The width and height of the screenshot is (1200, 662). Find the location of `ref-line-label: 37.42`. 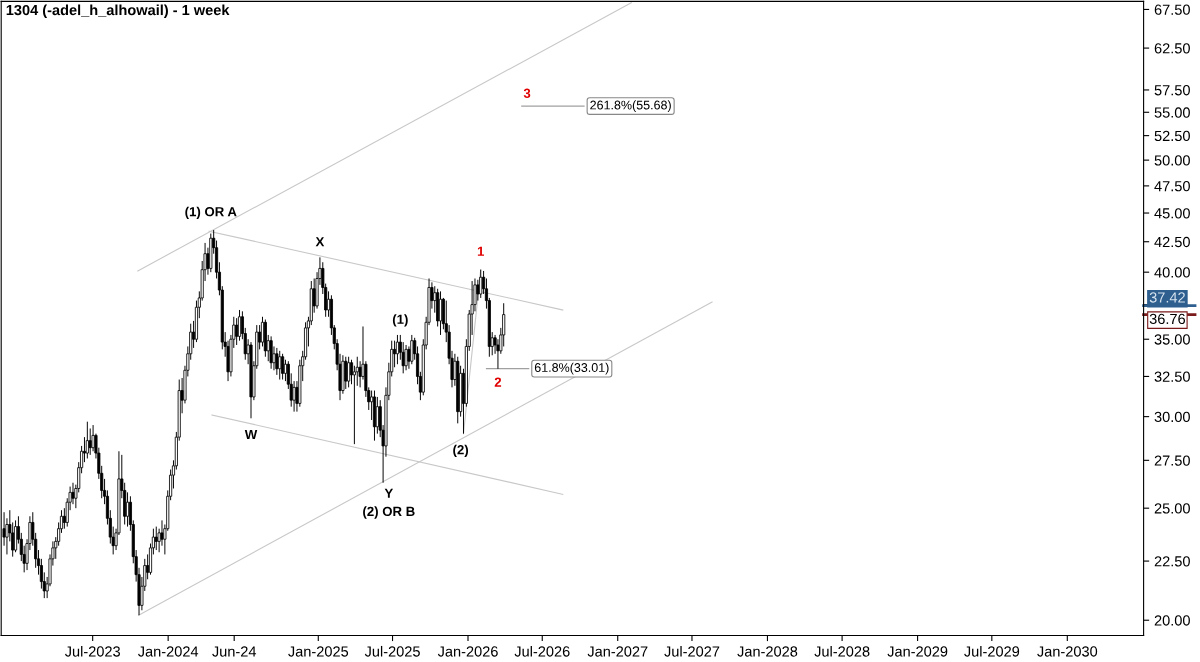

ref-line-label: 37.42 is located at coordinates (1167, 297).